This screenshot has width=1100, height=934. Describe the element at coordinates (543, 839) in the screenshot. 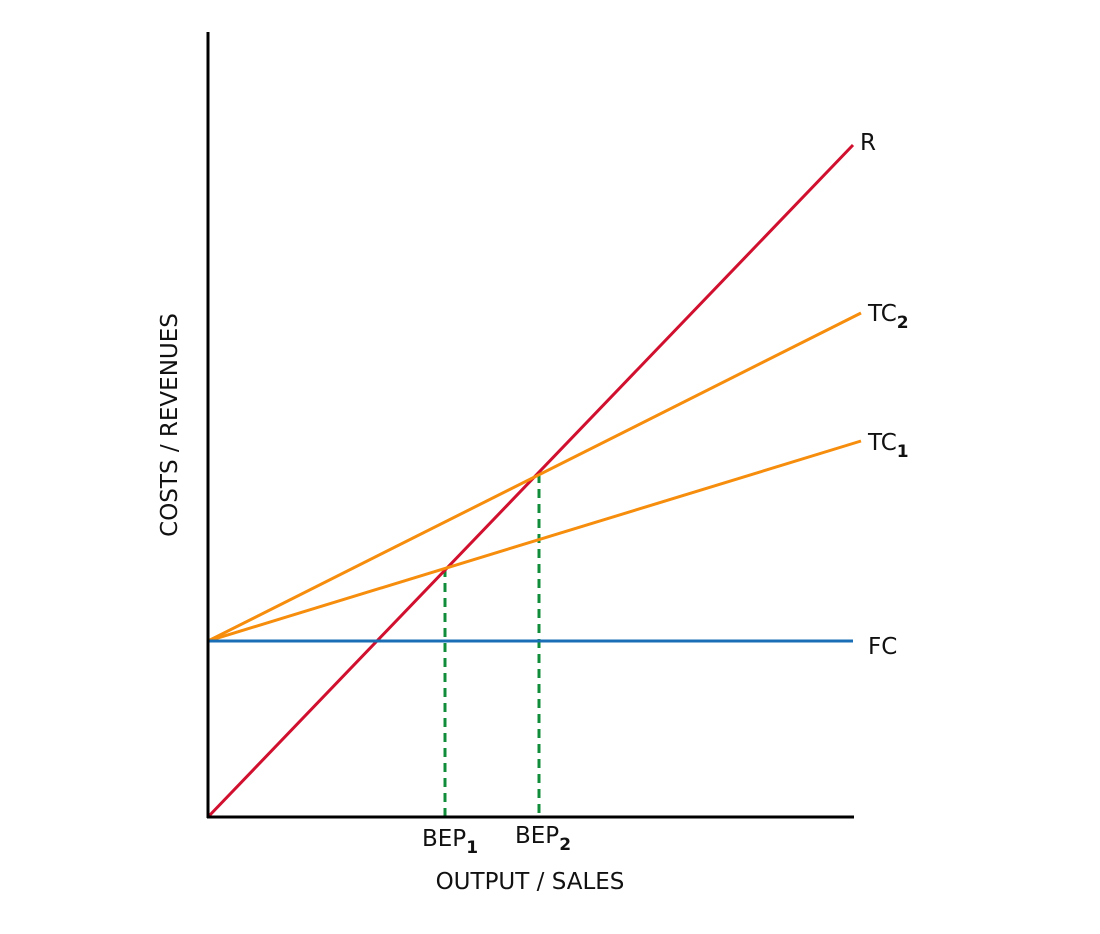

I see `bep-2-label: BEP2` at that location.